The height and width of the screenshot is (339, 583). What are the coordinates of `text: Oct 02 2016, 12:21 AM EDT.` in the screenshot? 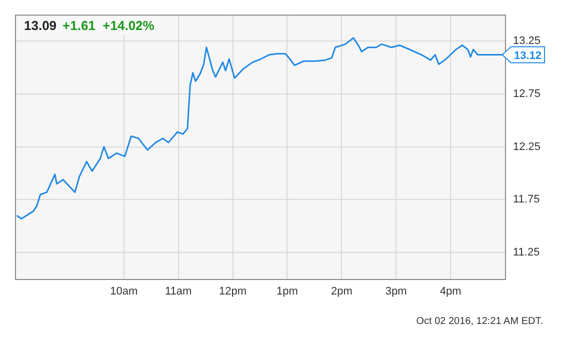 It's located at (479, 321).